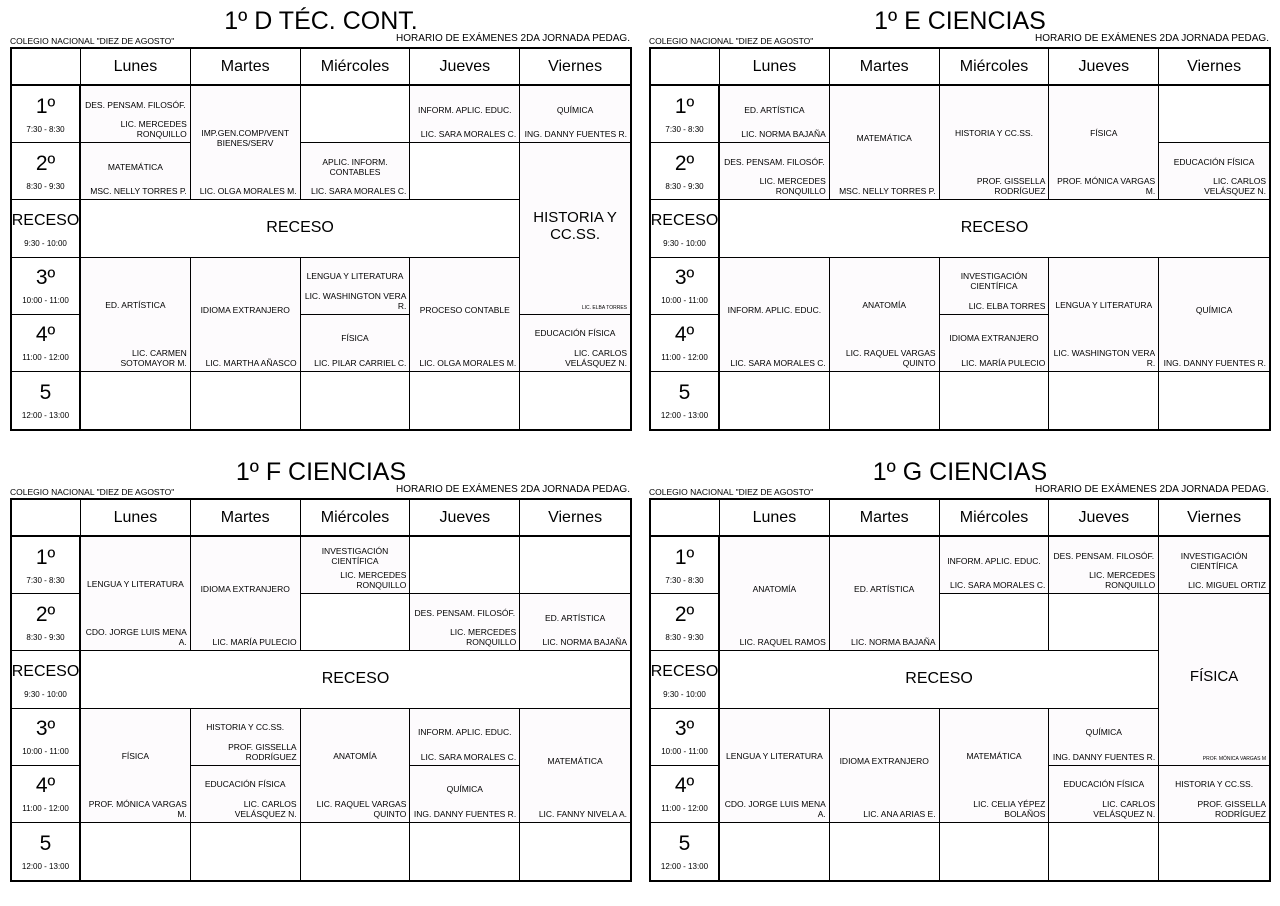  Describe the element at coordinates (994, 765) in the screenshot. I see `exam-cell: MATEMÁTICA LIC. CELIA YÉPEZ BOLAÑOS` at that location.